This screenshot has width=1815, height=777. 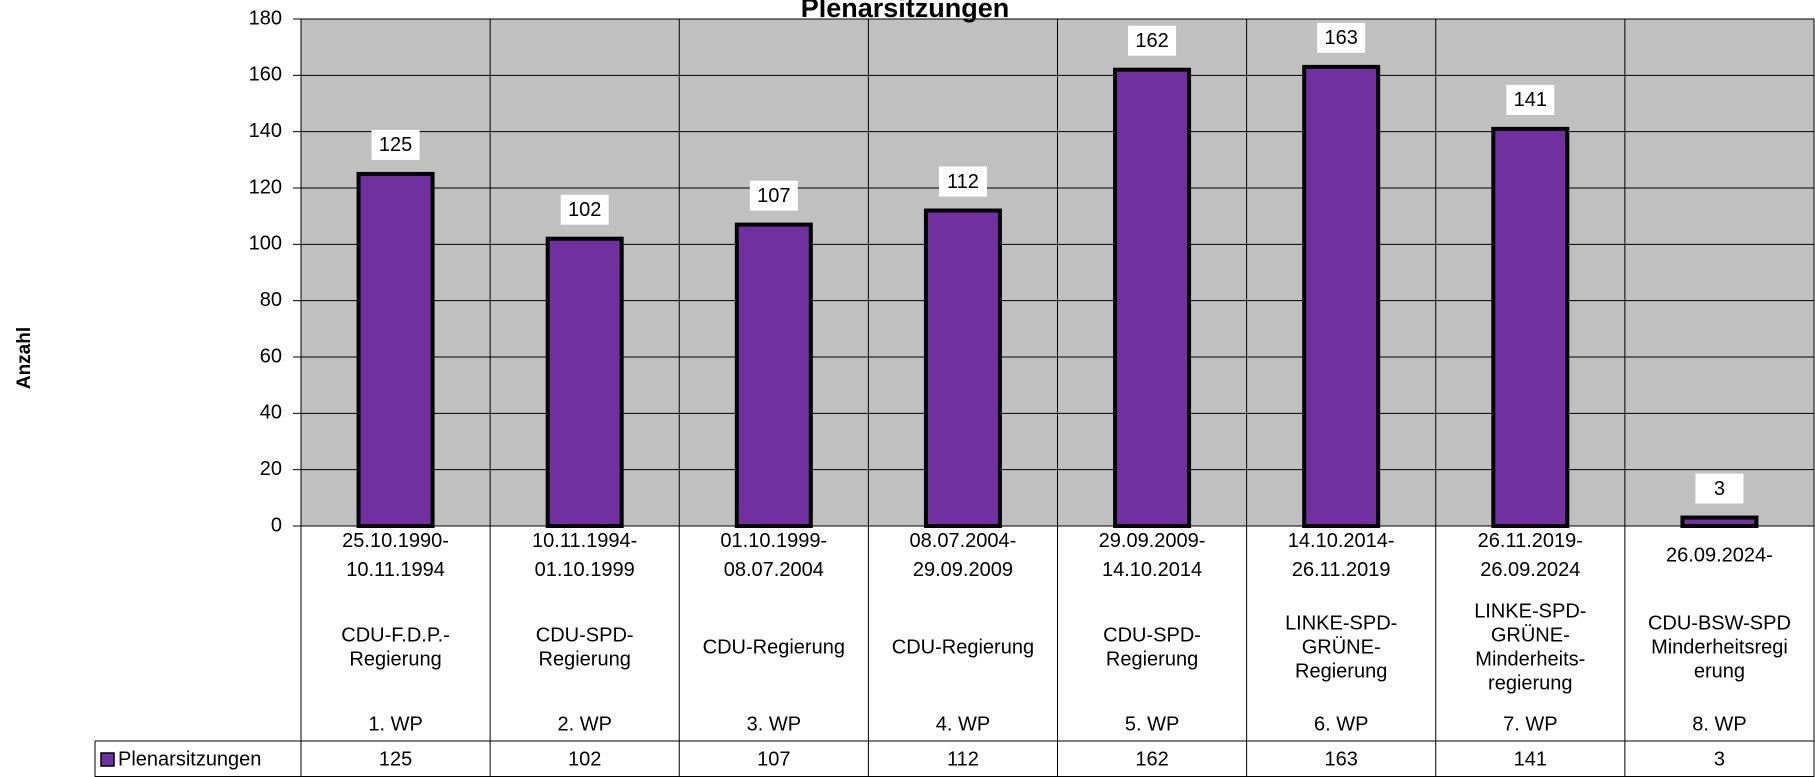 I want to click on government-label: Minderheits-, so click(x=1530, y=659).